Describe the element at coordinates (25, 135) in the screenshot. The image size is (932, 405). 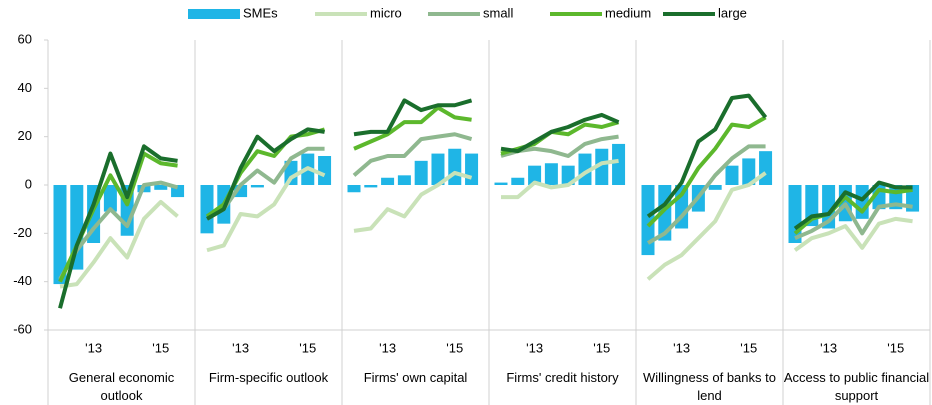
I see `y-tick-label: 20` at that location.